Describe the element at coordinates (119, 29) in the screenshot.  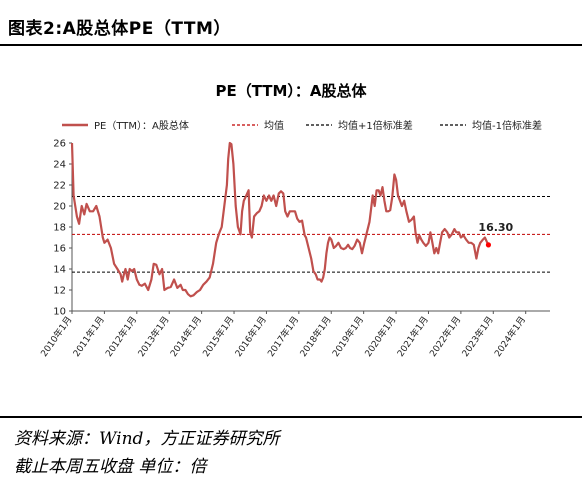
I see `figure-title: 图表2:A股总体PE（TTM）` at that location.